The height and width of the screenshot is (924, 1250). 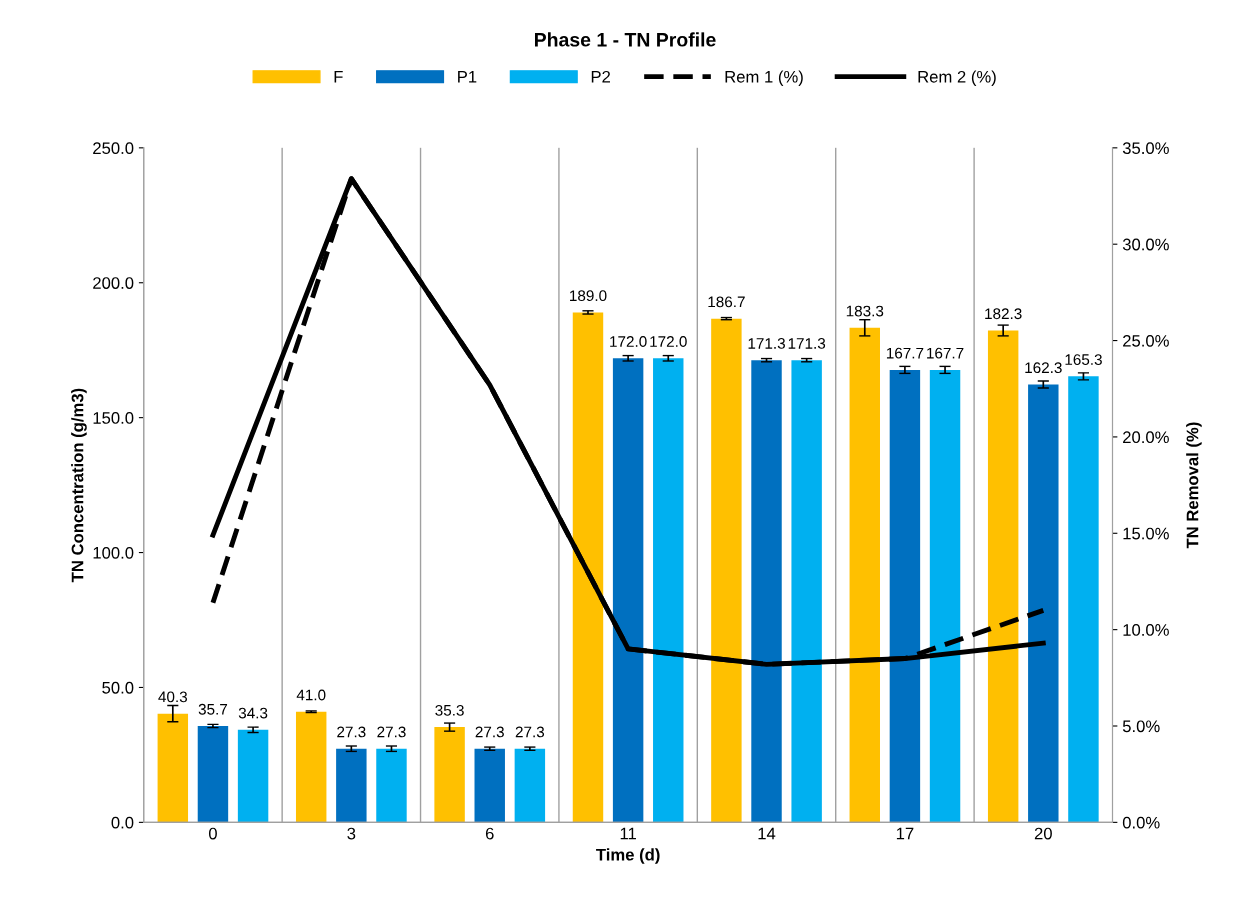 I want to click on x-axis-title: Time (d), so click(x=628, y=856).